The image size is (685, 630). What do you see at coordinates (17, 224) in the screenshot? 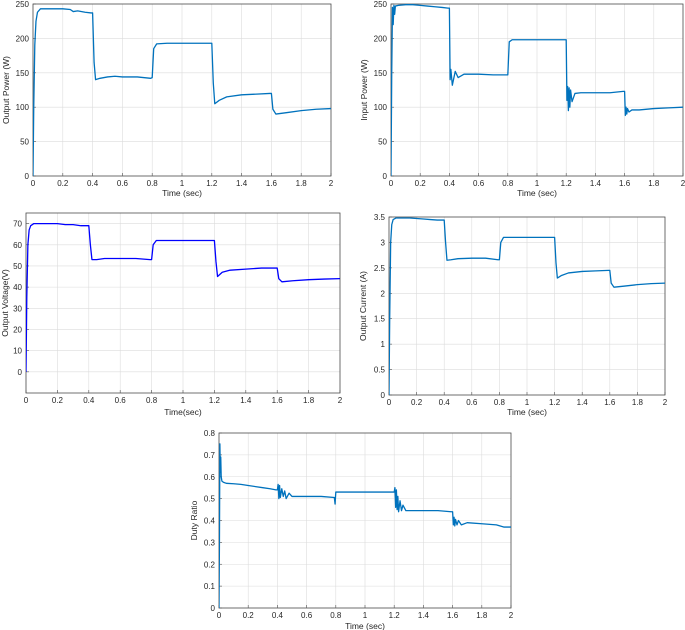
I see `y-tick-label: 70` at bounding box center [17, 224].